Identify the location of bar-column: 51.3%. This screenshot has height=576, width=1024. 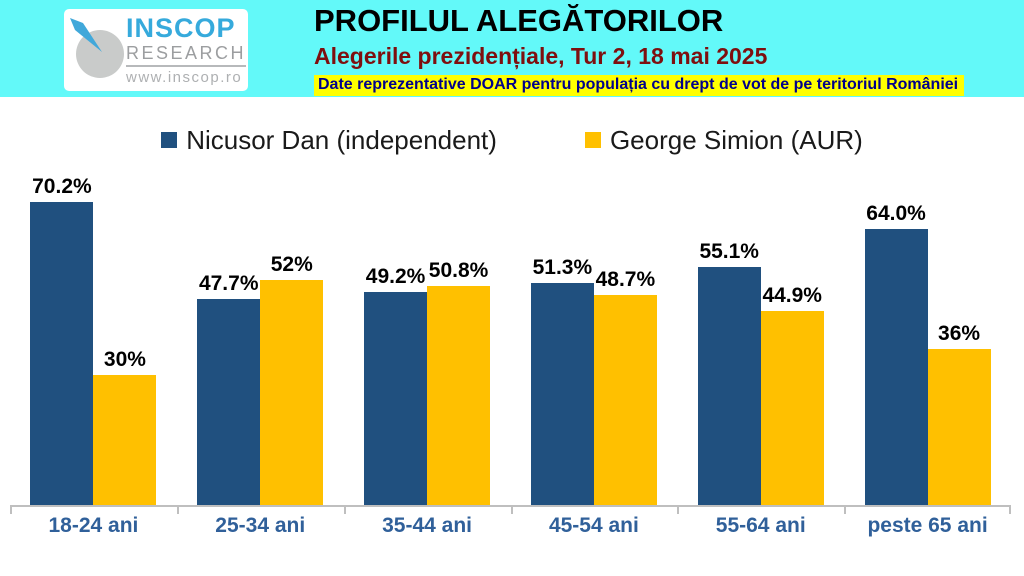
(562, 380).